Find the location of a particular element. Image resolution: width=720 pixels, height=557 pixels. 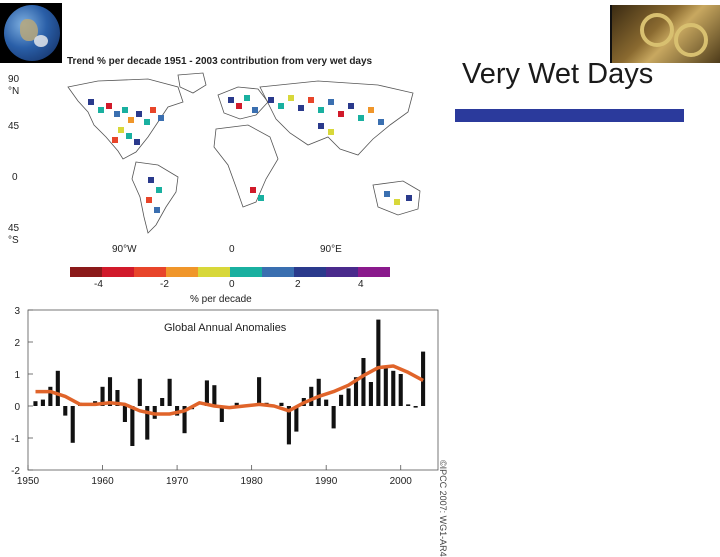

x-tick-label: 1950 is located at coordinates (28, 481).